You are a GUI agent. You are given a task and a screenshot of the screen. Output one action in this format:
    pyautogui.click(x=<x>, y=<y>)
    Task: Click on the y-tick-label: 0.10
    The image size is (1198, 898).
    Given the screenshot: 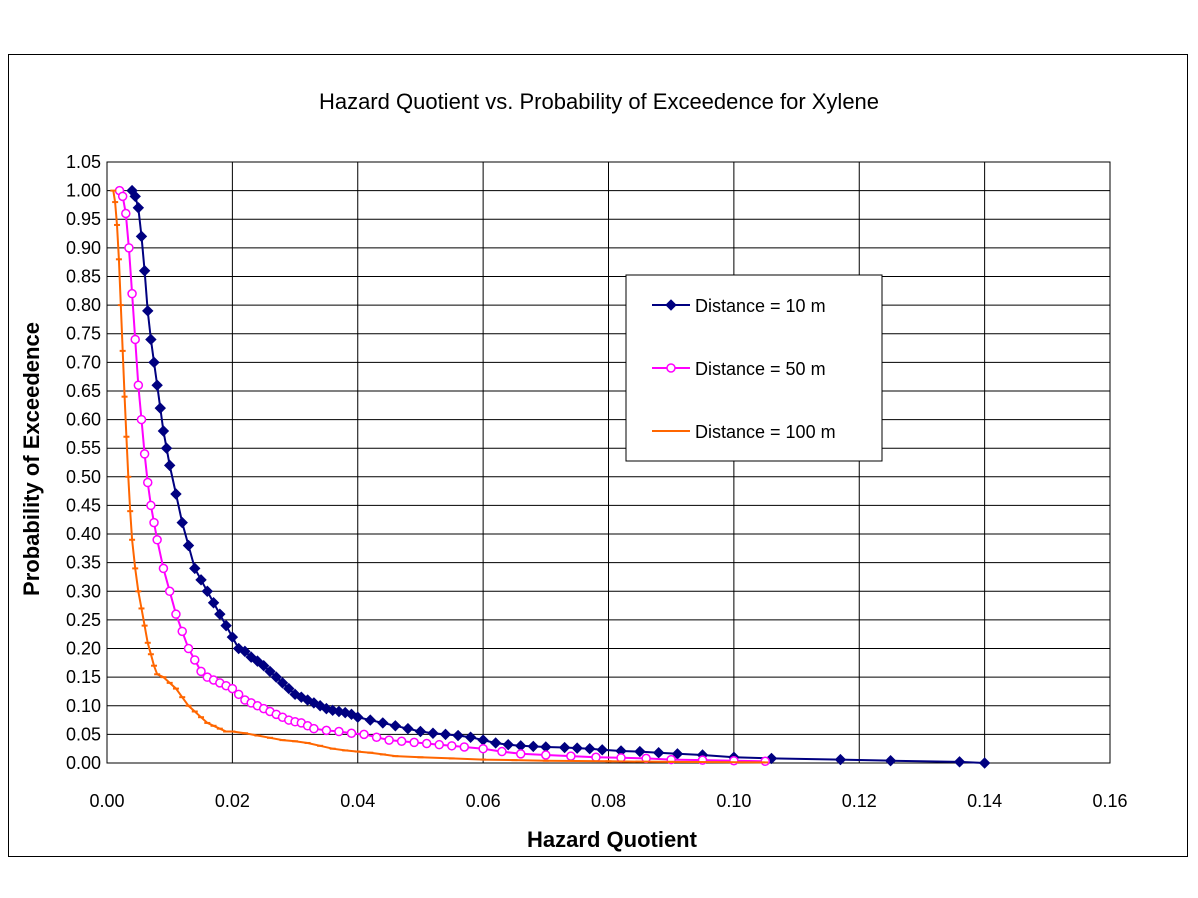 What is the action you would take?
    pyautogui.click(x=83, y=706)
    